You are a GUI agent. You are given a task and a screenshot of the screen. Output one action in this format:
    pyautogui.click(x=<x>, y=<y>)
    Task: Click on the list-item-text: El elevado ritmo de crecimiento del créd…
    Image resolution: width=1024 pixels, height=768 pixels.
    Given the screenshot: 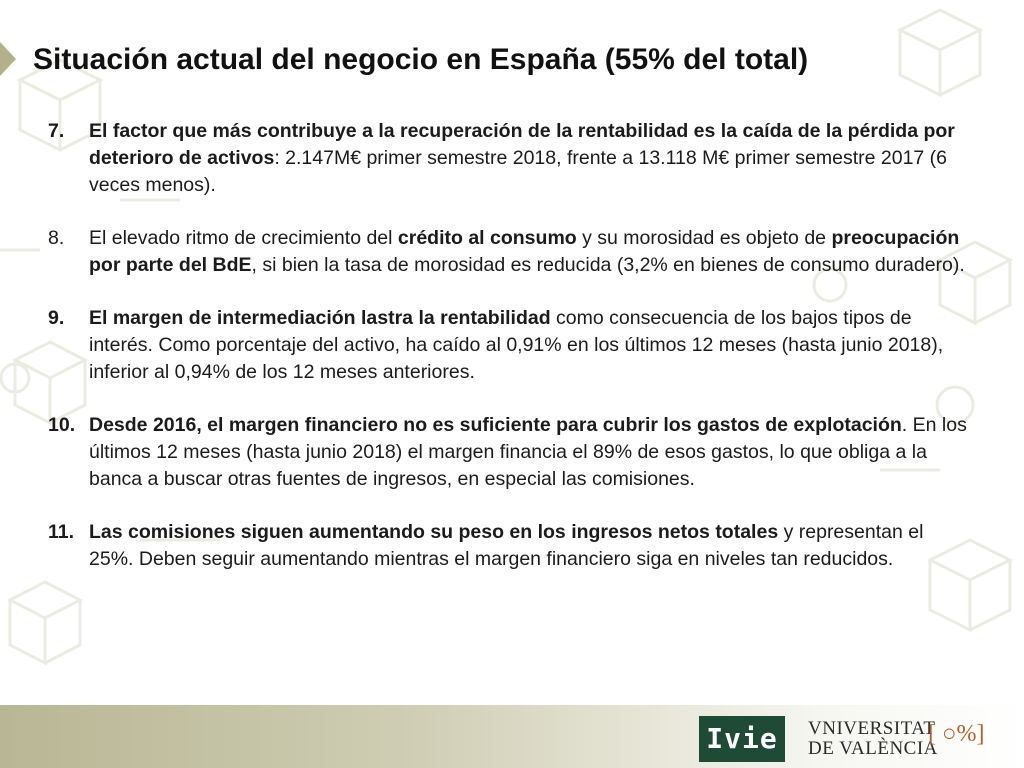 What is the action you would take?
    pyautogui.click(x=528, y=252)
    